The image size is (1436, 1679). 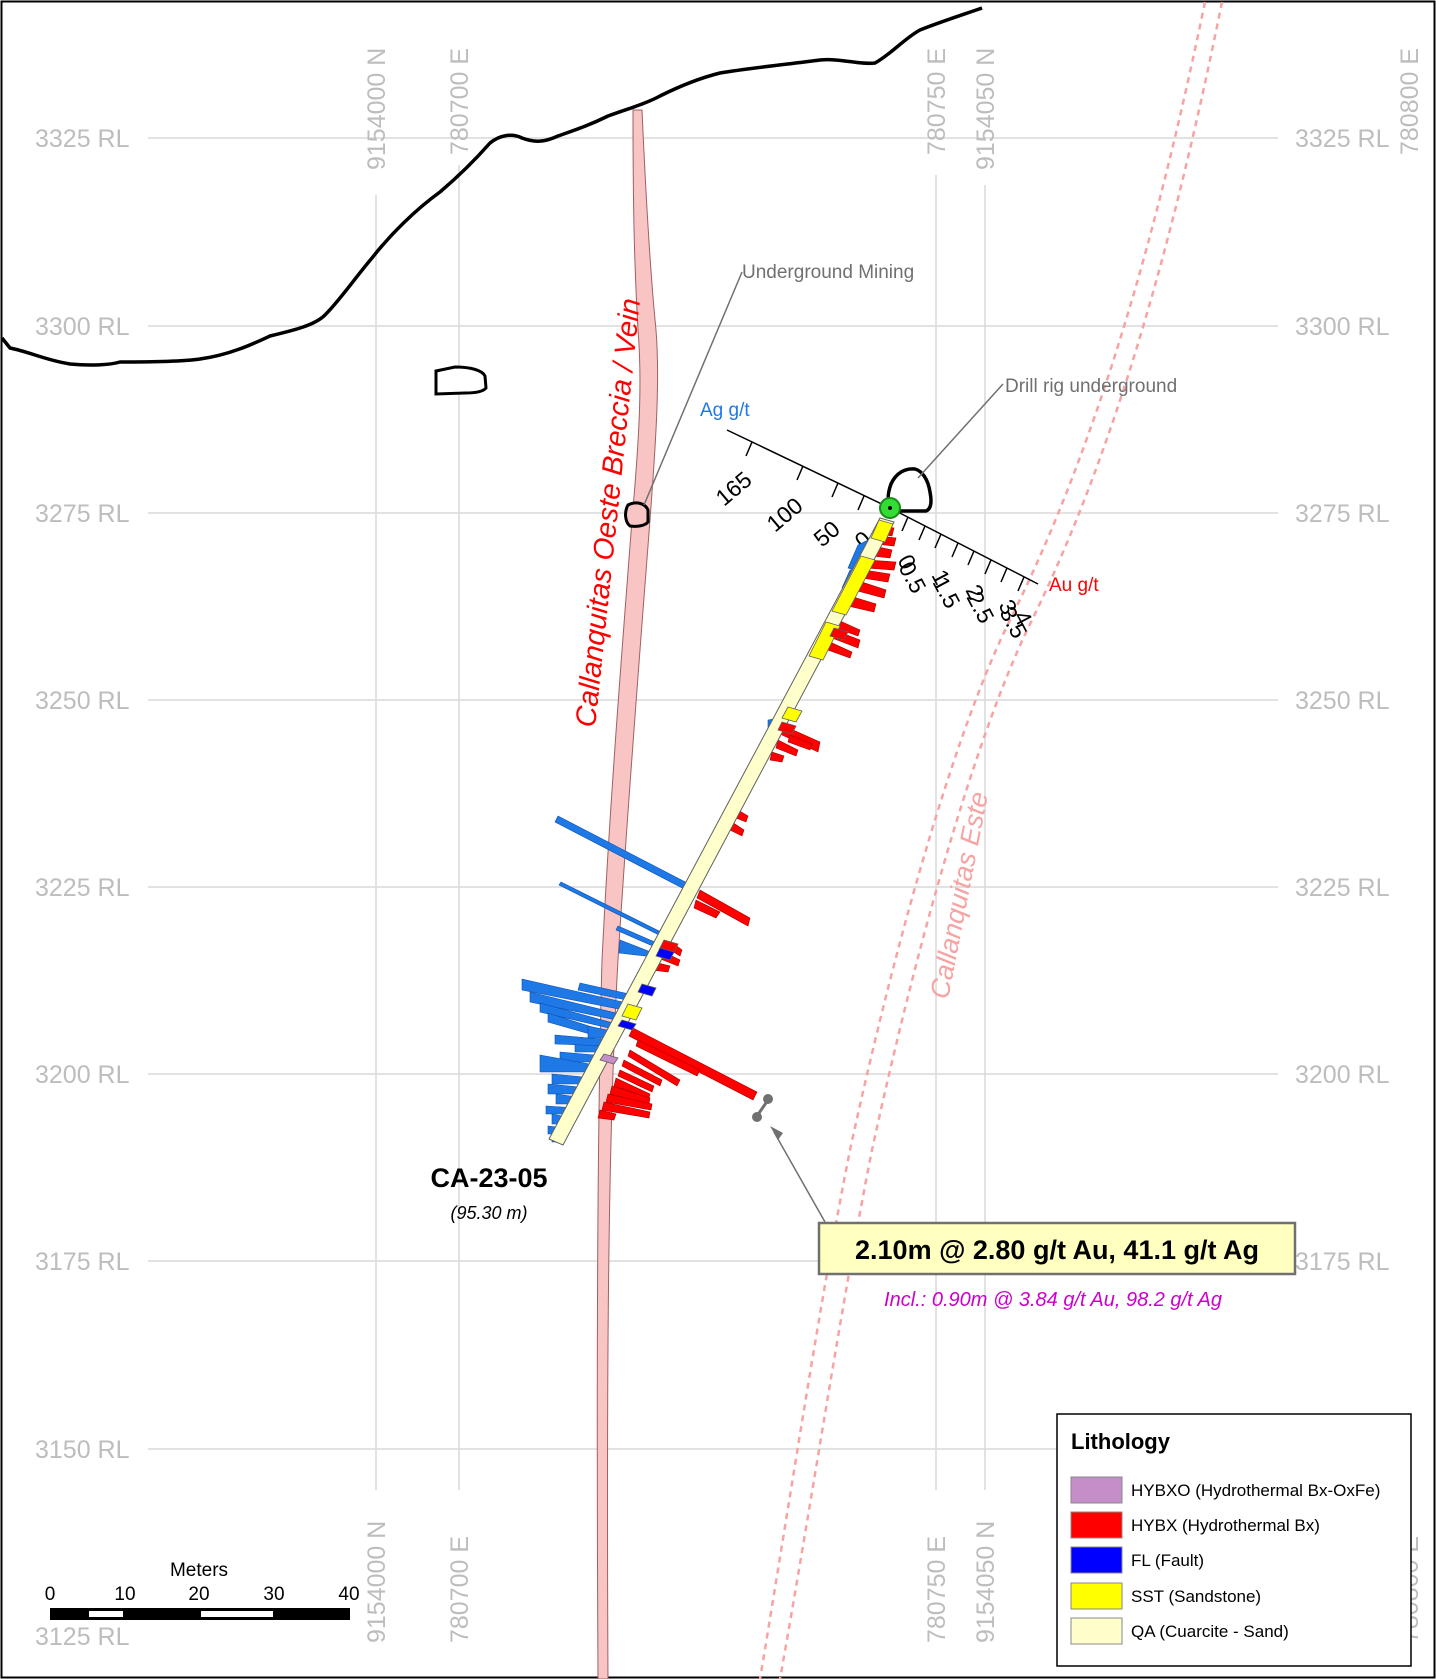 I want to click on au-histogram, so click(x=747, y=823).